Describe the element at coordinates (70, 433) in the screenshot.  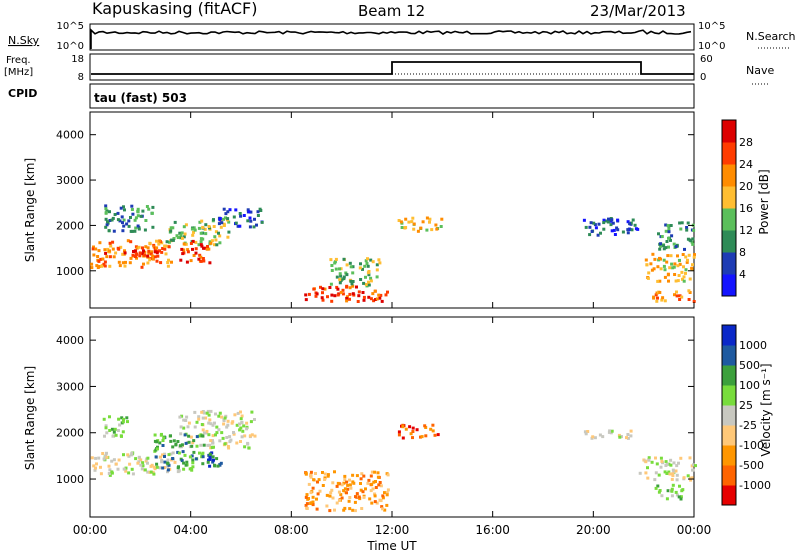
I see `y-tick-label: 2000` at that location.